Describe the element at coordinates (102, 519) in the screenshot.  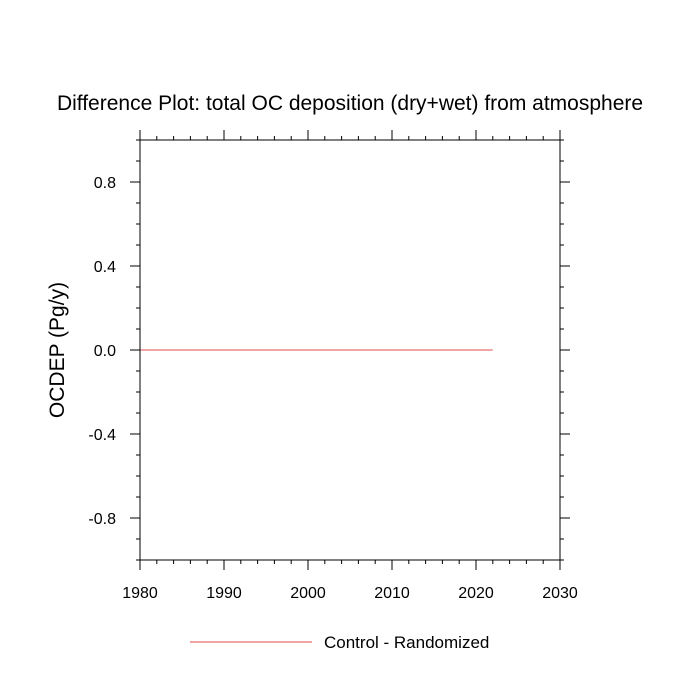
I see `y-tick-label: -0.8` at that location.